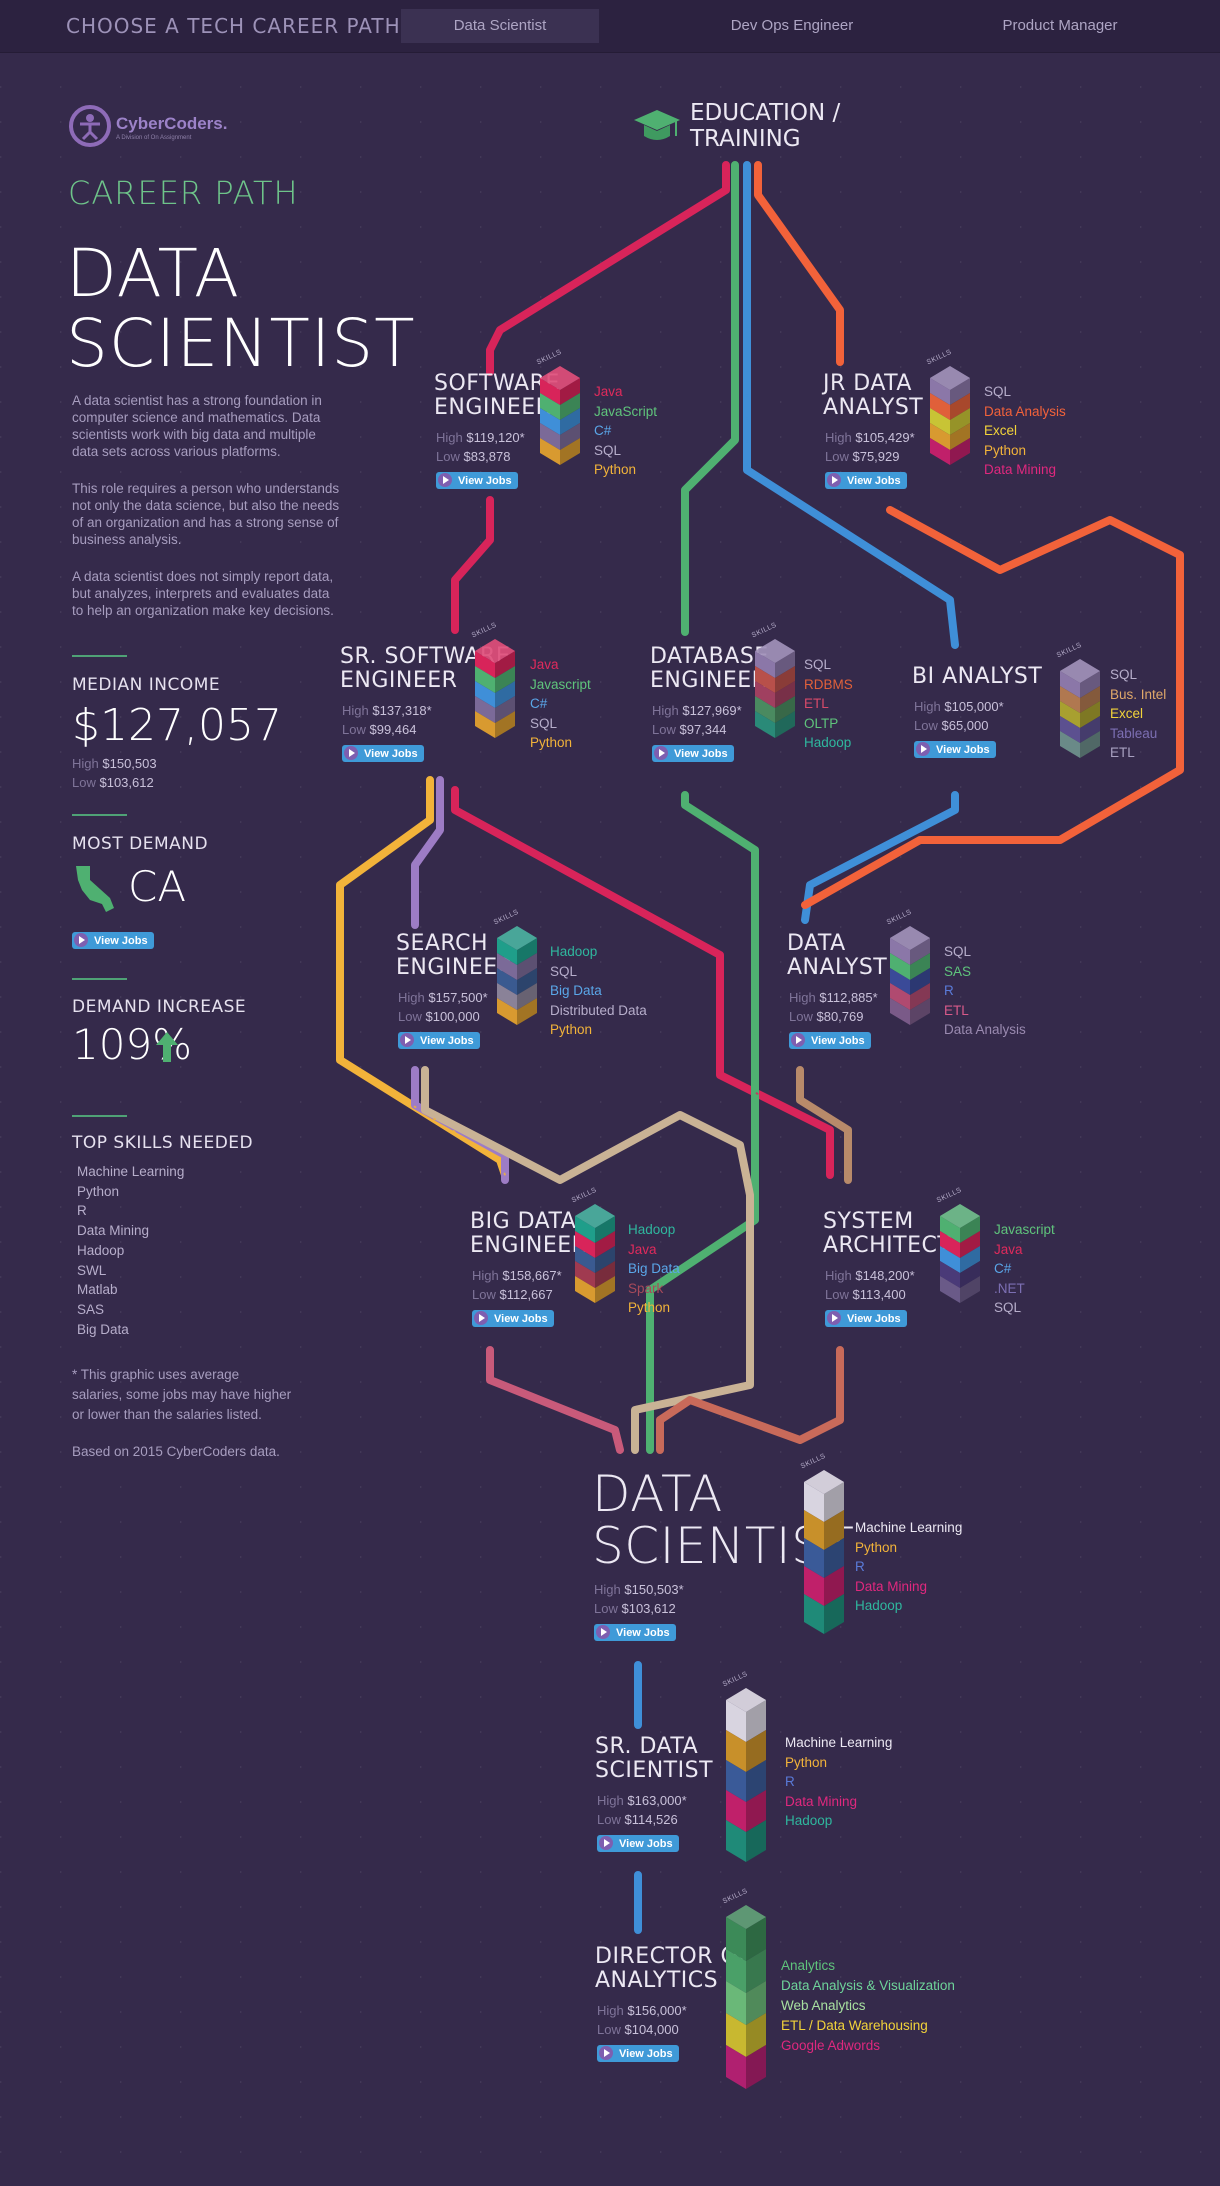  I want to click on tab-dev-ops-engineer: Dev Ops Engineer, so click(792, 25).